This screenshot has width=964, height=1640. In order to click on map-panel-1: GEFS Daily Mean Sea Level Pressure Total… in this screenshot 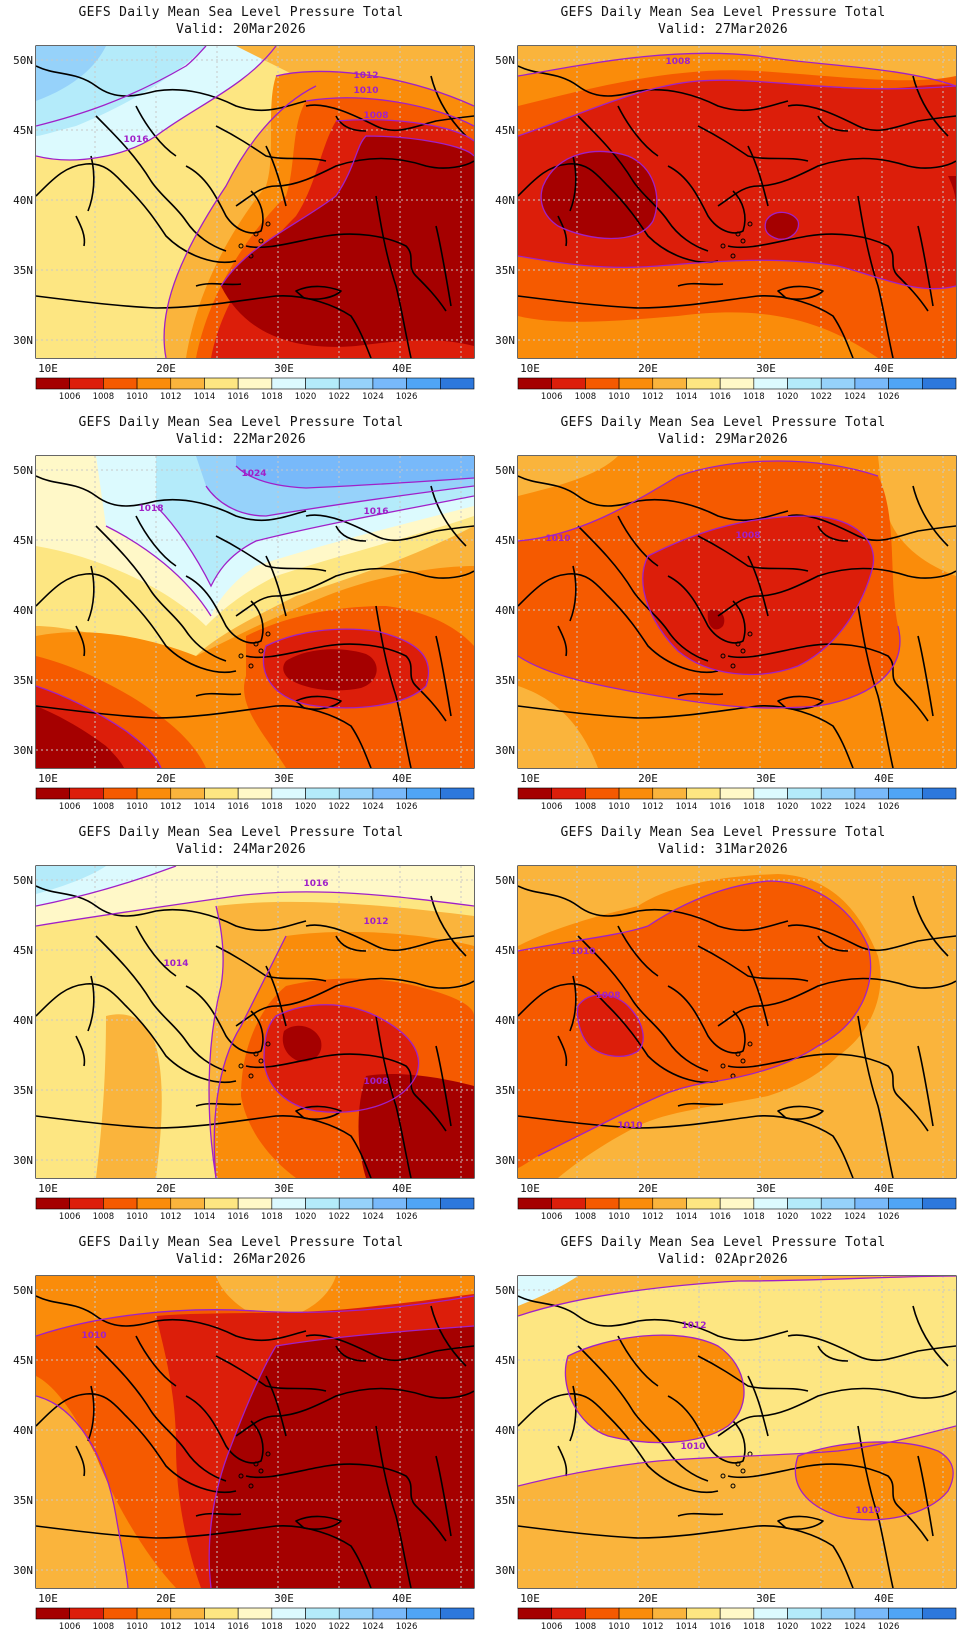, I will do `click(241, 205)`.